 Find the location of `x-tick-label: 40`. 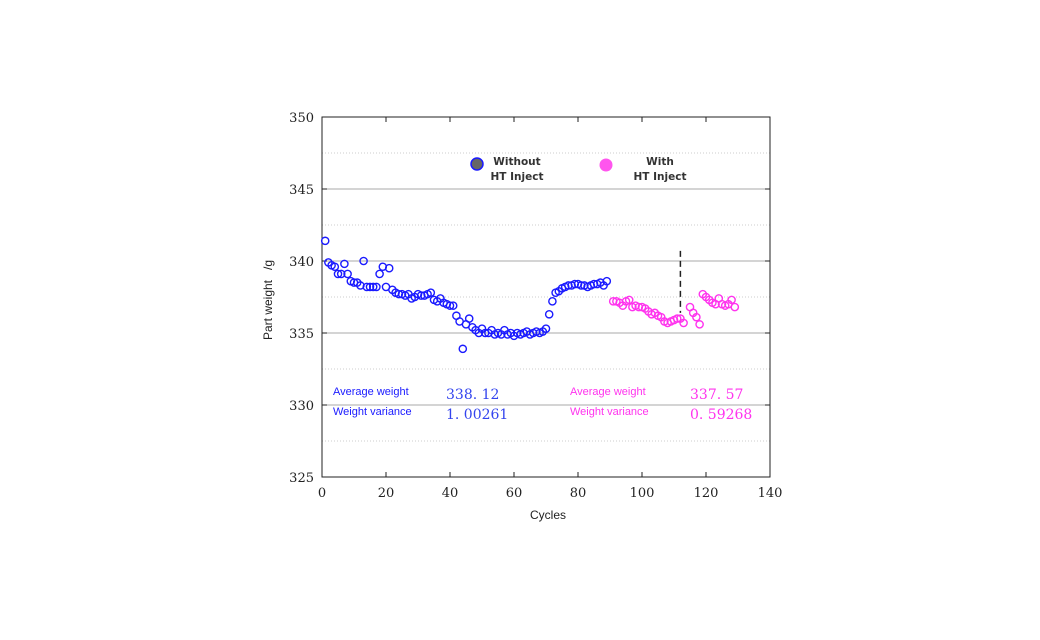

x-tick-label: 40 is located at coordinates (450, 493).